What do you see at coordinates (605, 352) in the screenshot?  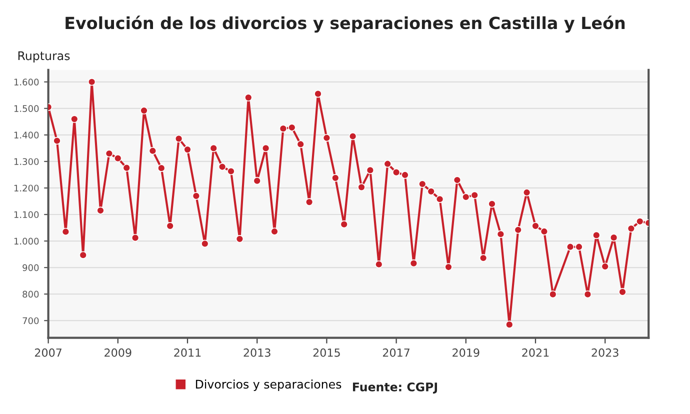 I see `x-tick-label: 2023` at bounding box center [605, 352].